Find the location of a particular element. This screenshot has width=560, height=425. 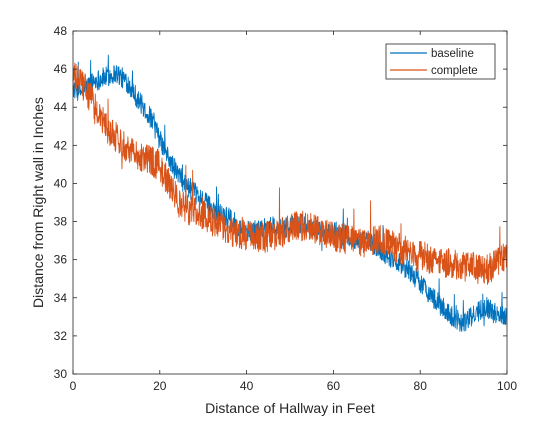

x-tick-label: 40 is located at coordinates (247, 386).